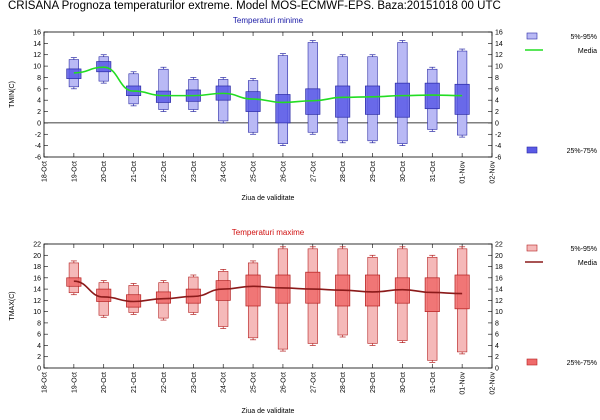  I want to click on y-tick-label-right: -4, so click(498, 146).